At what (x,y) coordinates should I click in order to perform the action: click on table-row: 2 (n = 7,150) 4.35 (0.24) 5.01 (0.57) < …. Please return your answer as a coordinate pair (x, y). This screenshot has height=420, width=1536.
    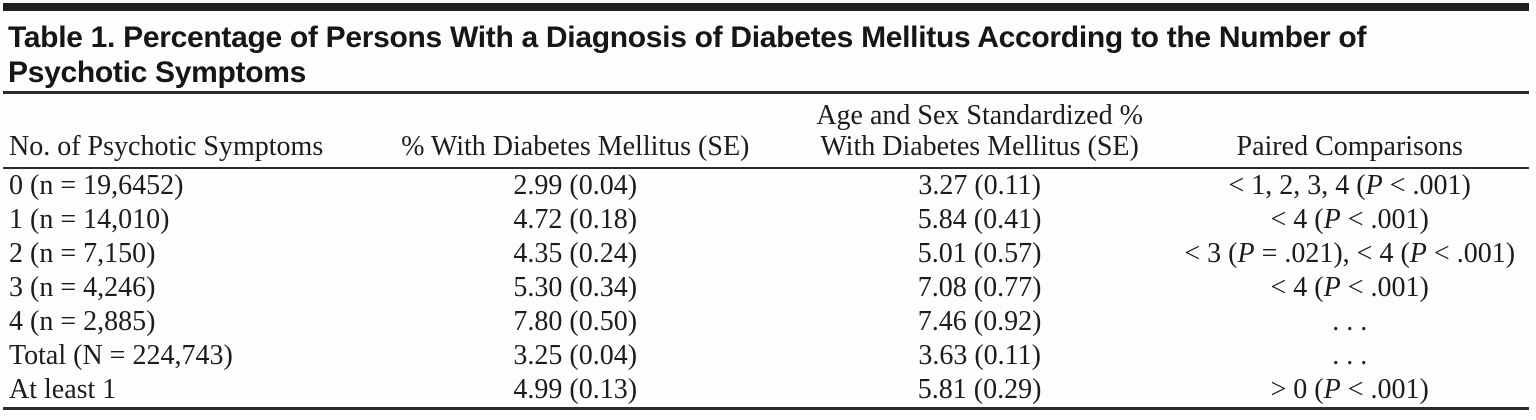
    Looking at the image, I should click on (766, 254).